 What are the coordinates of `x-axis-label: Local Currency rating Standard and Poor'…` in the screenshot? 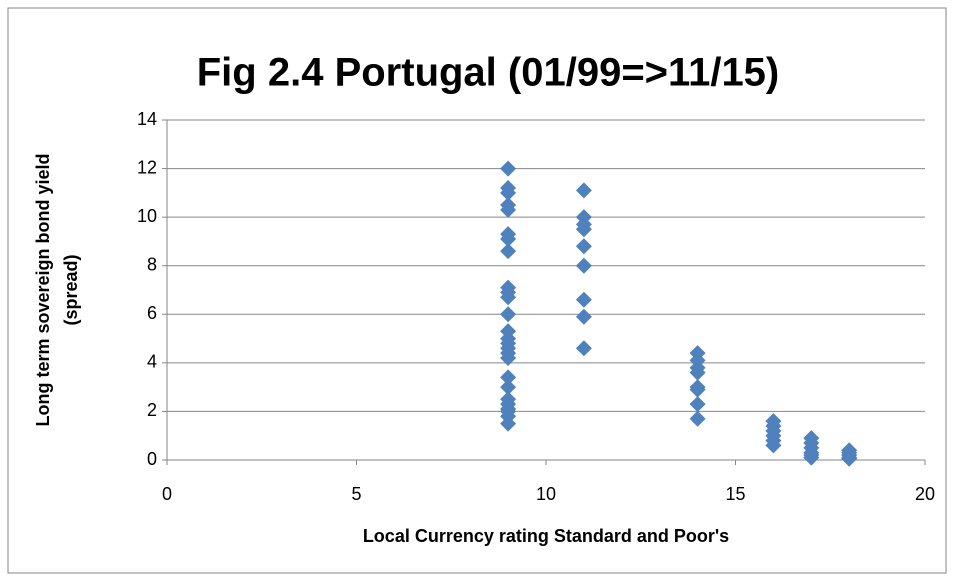 It's located at (546, 536).